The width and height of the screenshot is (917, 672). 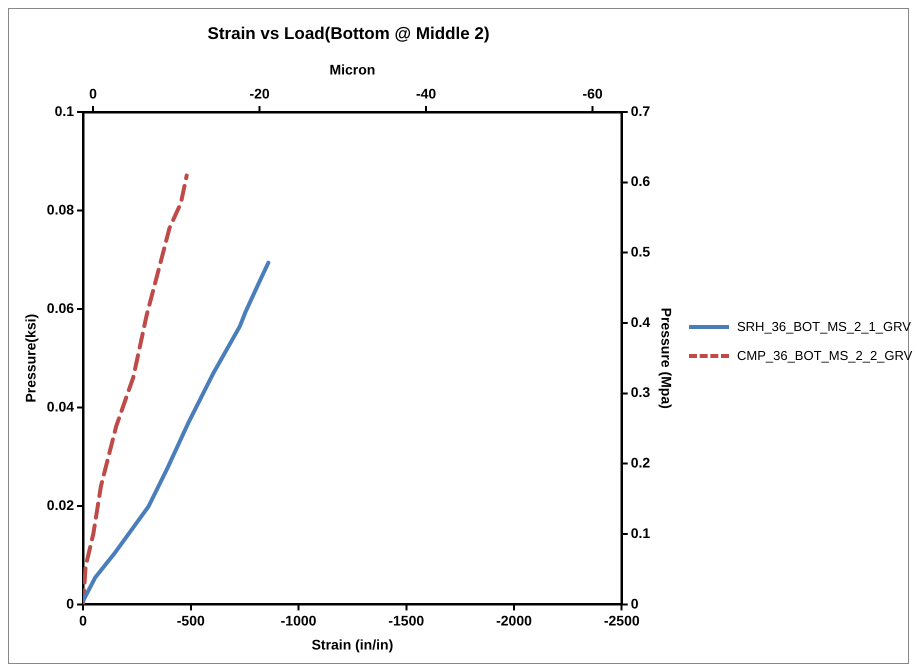 What do you see at coordinates (136, 389) in the screenshot?
I see `line-series` at bounding box center [136, 389].